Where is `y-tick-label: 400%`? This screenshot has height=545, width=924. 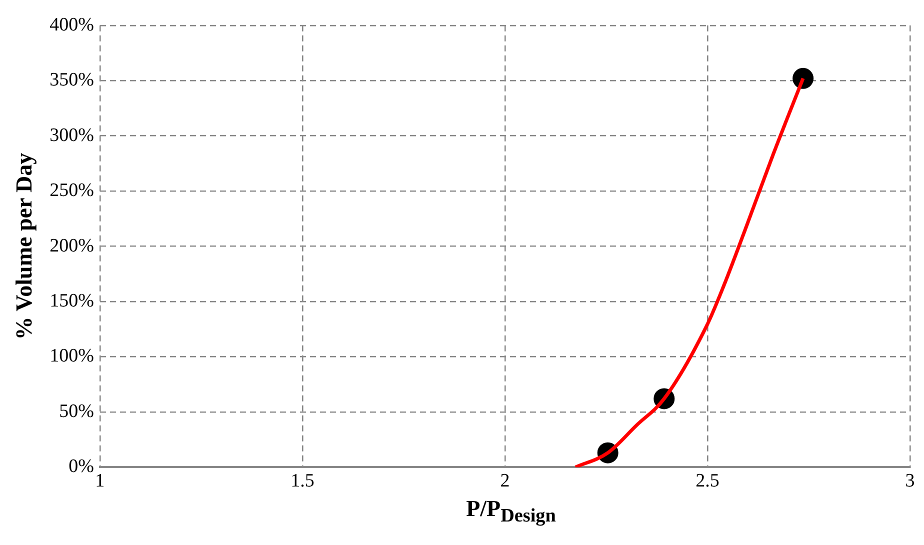
y-tick-label: 400% is located at coordinates (72, 25).